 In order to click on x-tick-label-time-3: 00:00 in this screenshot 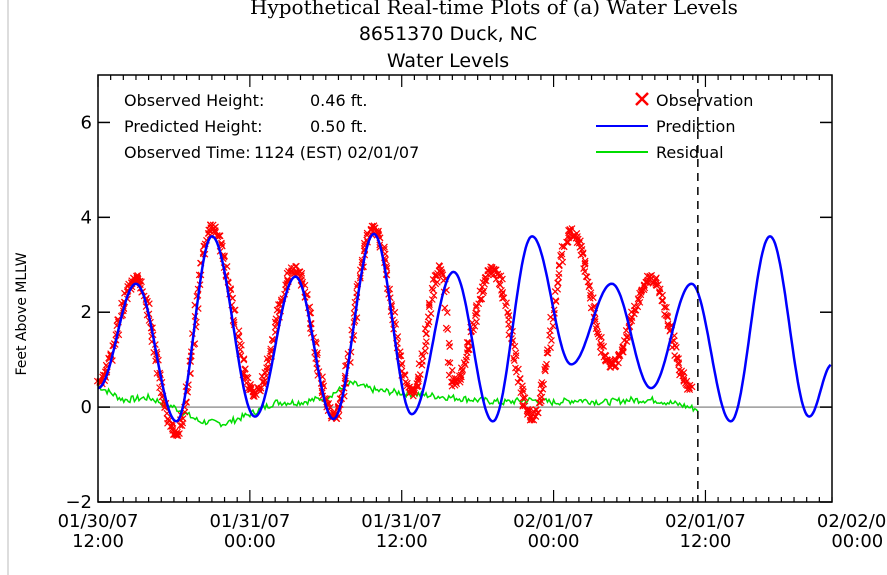, I will do `click(554, 541)`.